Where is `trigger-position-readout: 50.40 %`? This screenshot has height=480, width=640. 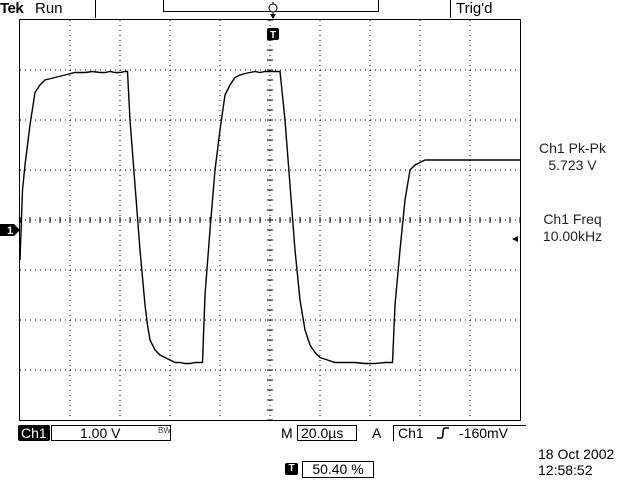
trigger-position-readout: 50.40 % is located at coordinates (338, 469).